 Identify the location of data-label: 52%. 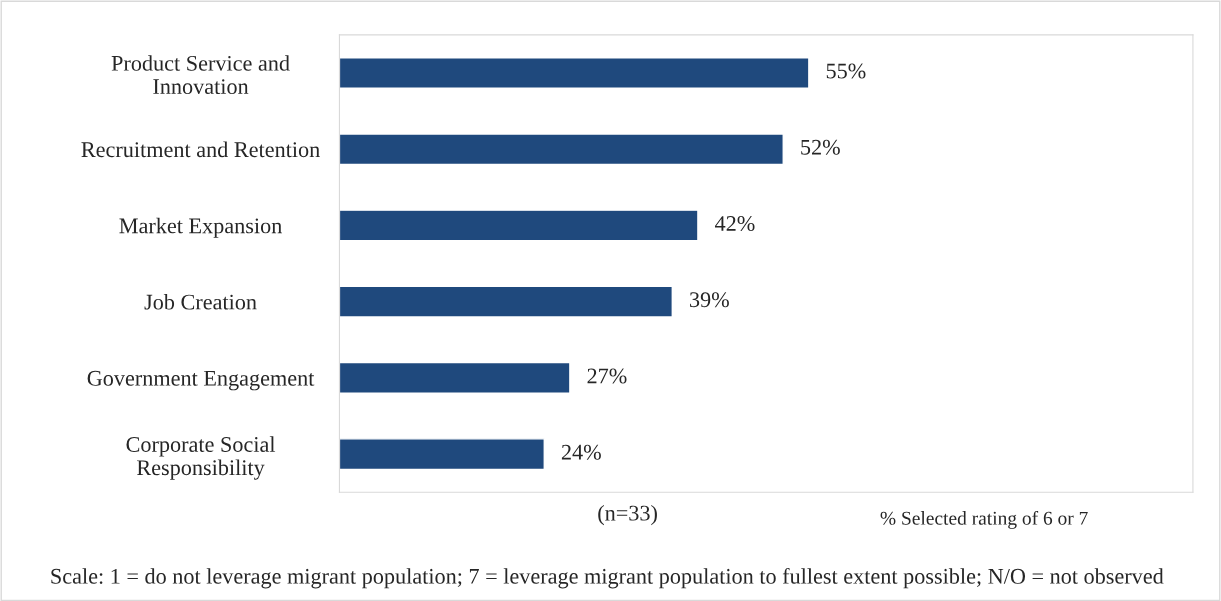
(820, 147).